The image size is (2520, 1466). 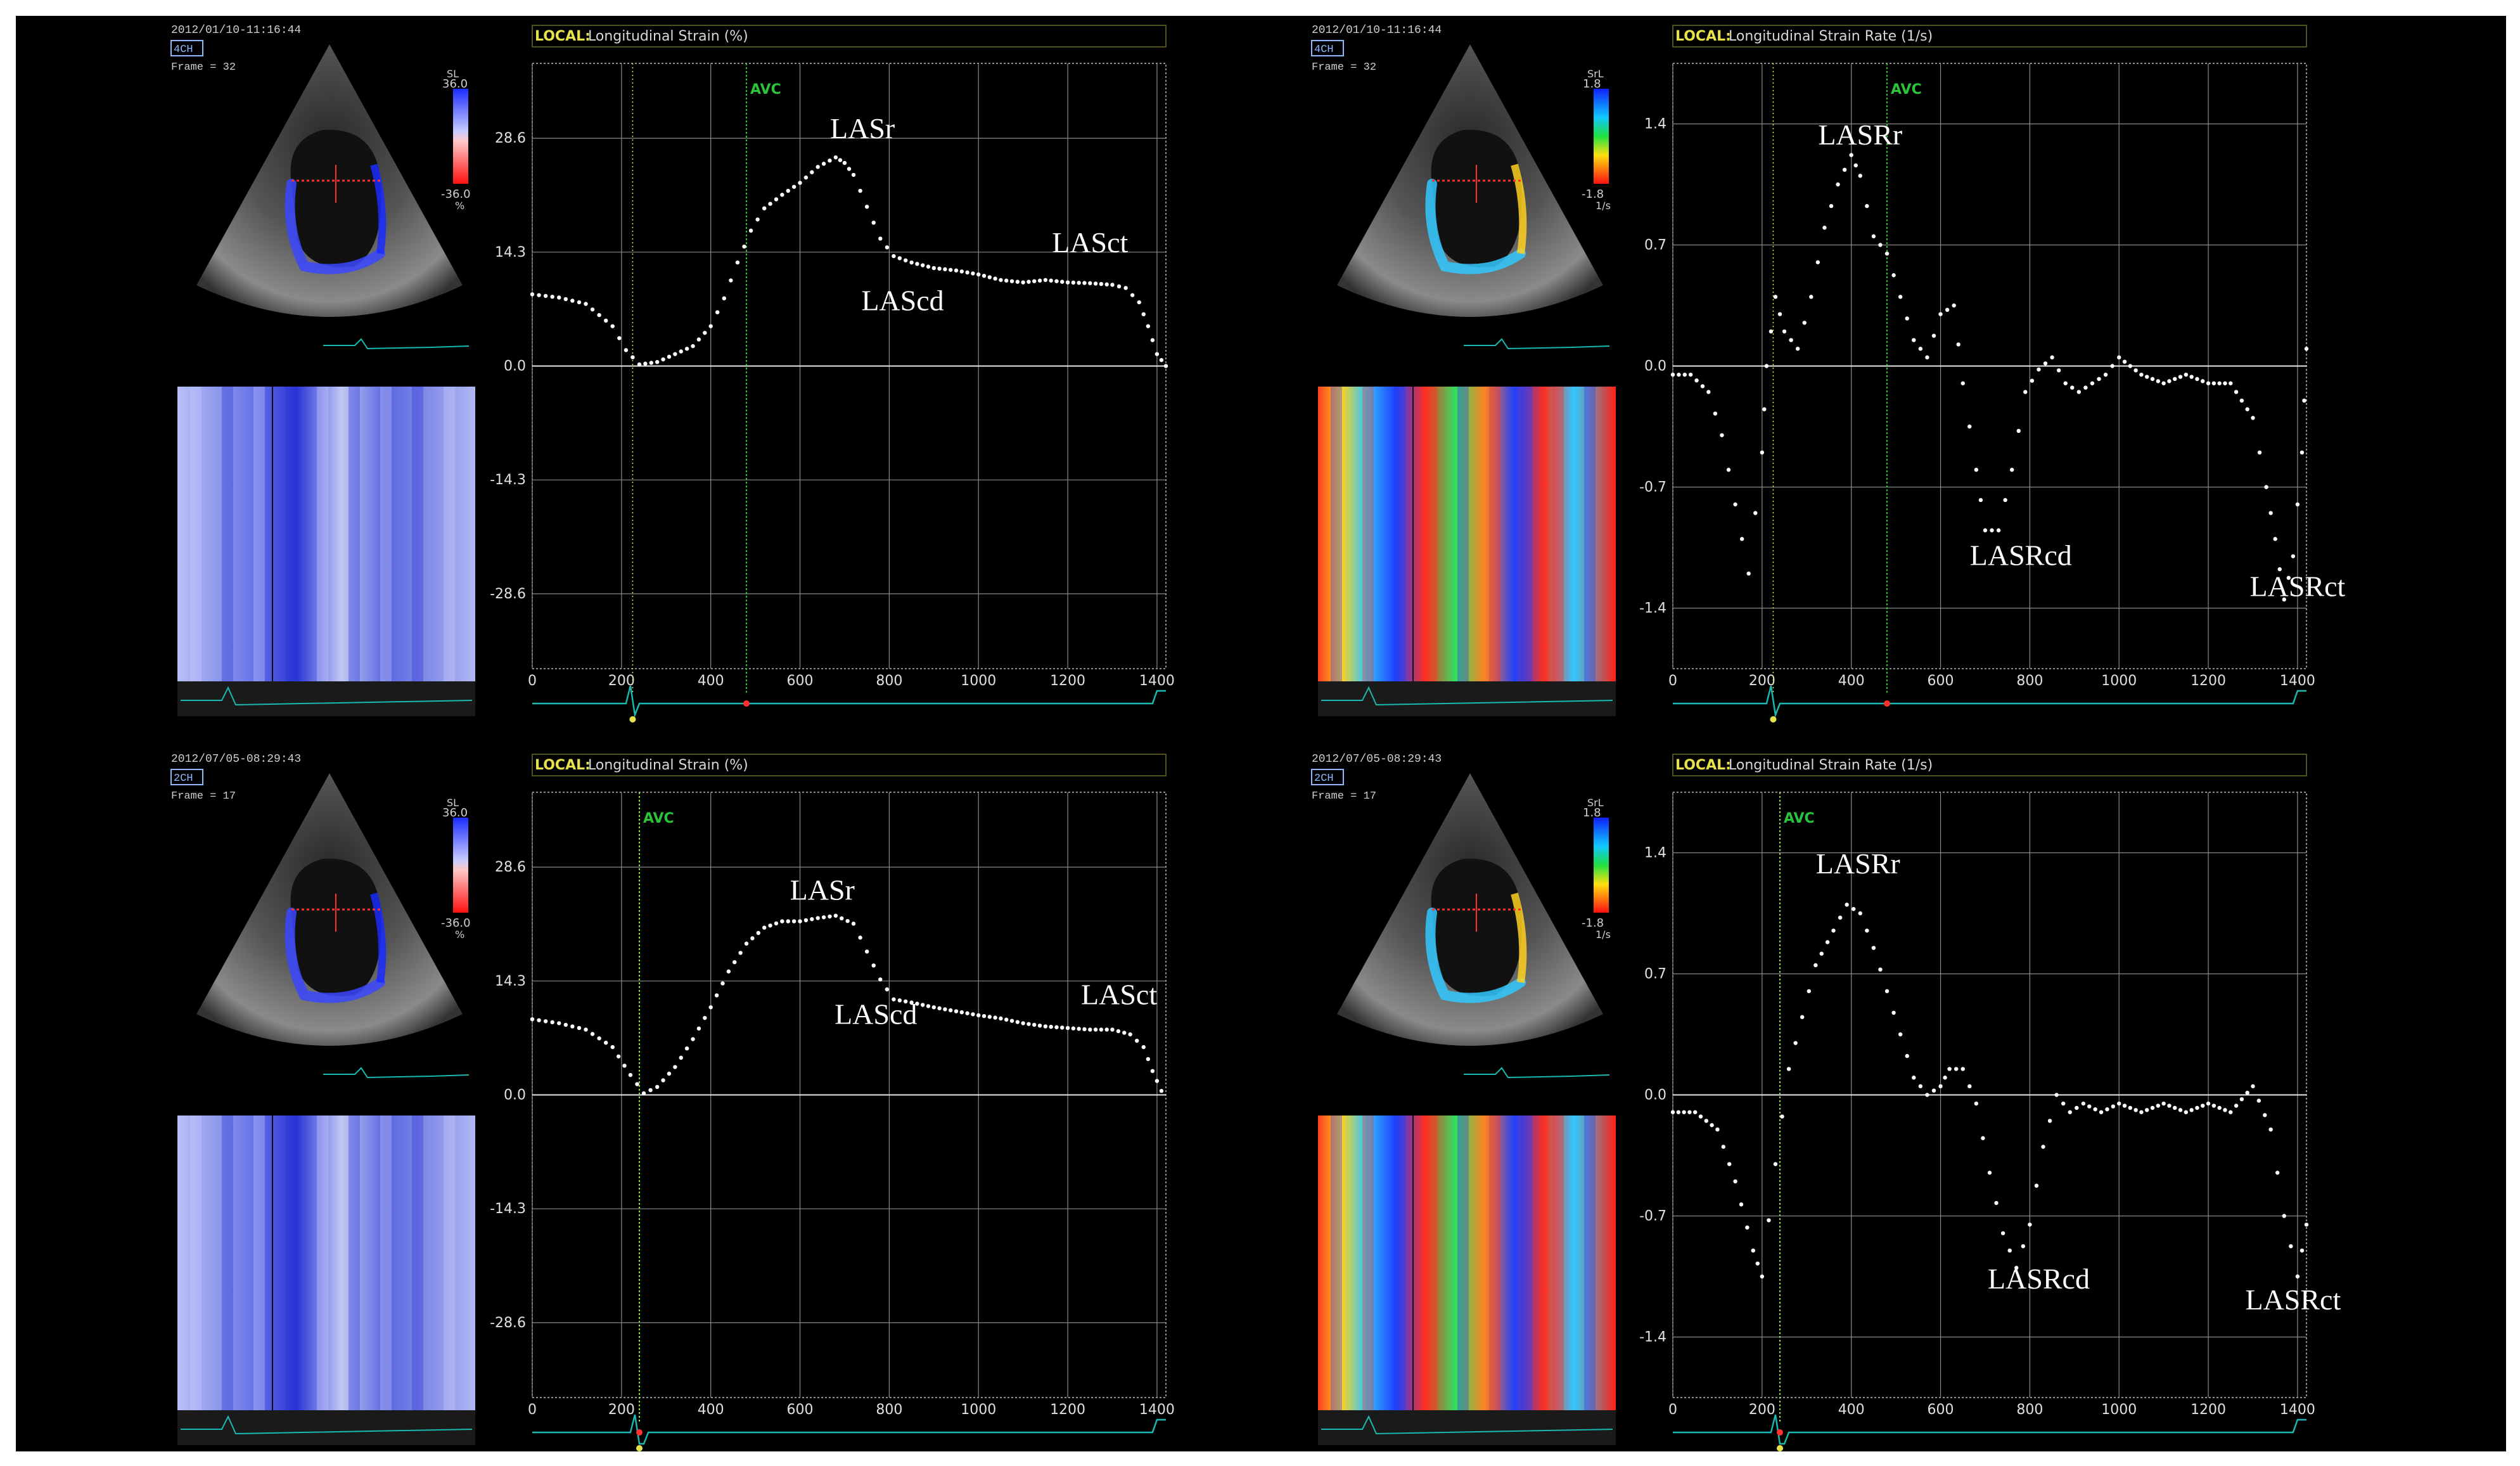 I want to click on x-tick-label: 1000, so click(x=2119, y=681).